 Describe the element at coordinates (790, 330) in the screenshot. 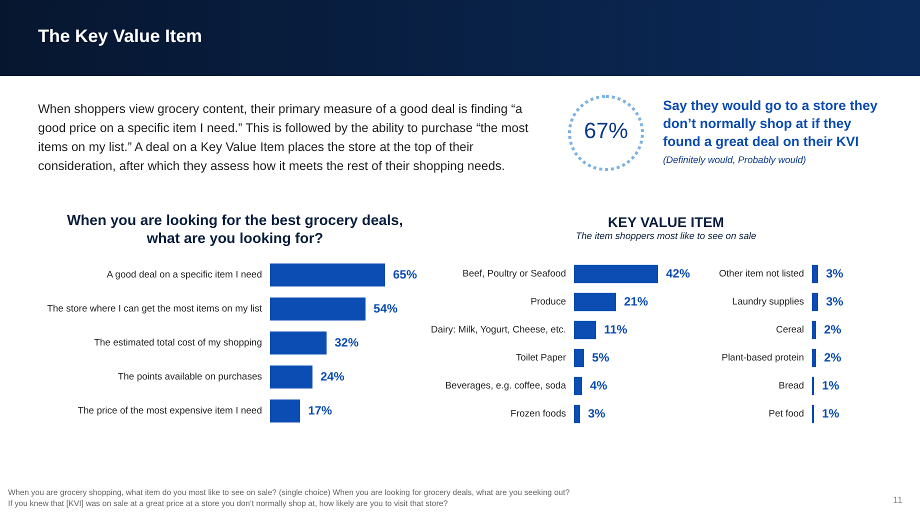

I see `y-tick-label: Cereal` at that location.